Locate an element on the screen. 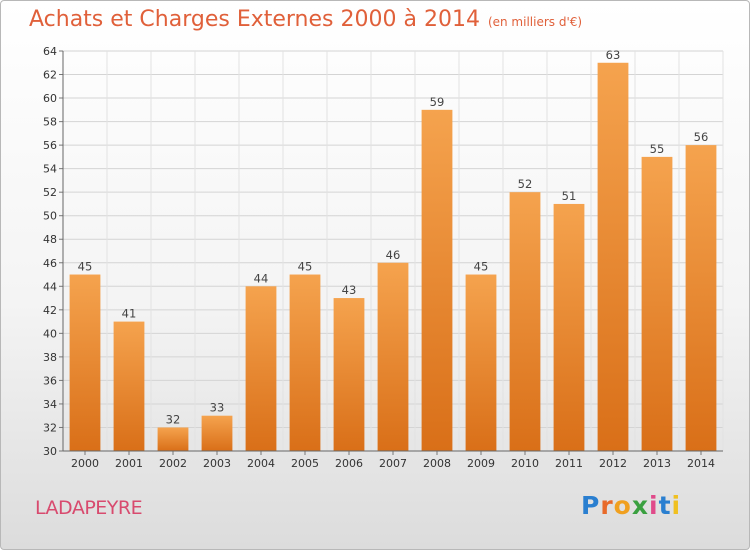 Image resolution: width=750 pixels, height=550 pixels. bar-value-label: 41 is located at coordinates (129, 314).